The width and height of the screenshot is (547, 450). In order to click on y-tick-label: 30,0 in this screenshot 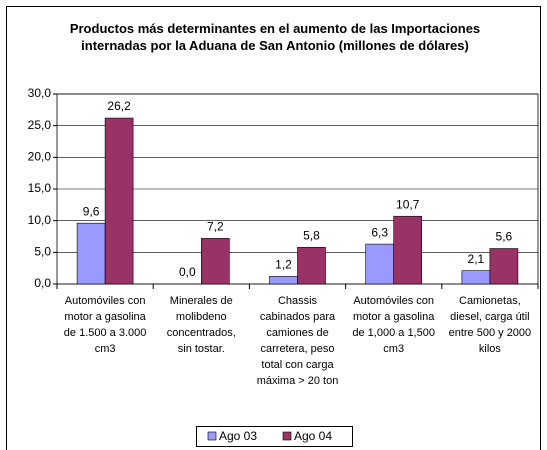, I will do `click(40, 93)`.